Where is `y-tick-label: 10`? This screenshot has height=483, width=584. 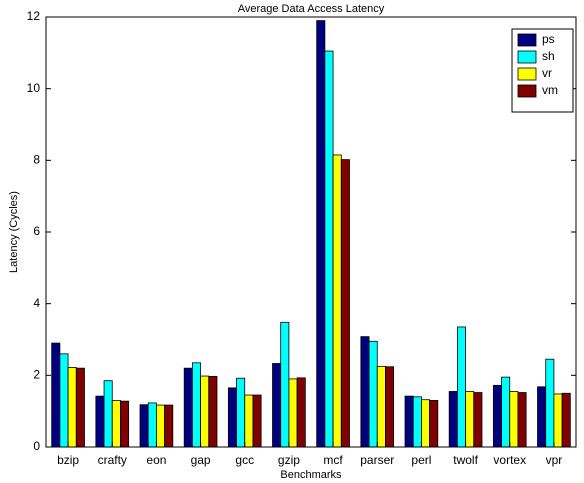 y-tick-label: 10 is located at coordinates (34, 88).